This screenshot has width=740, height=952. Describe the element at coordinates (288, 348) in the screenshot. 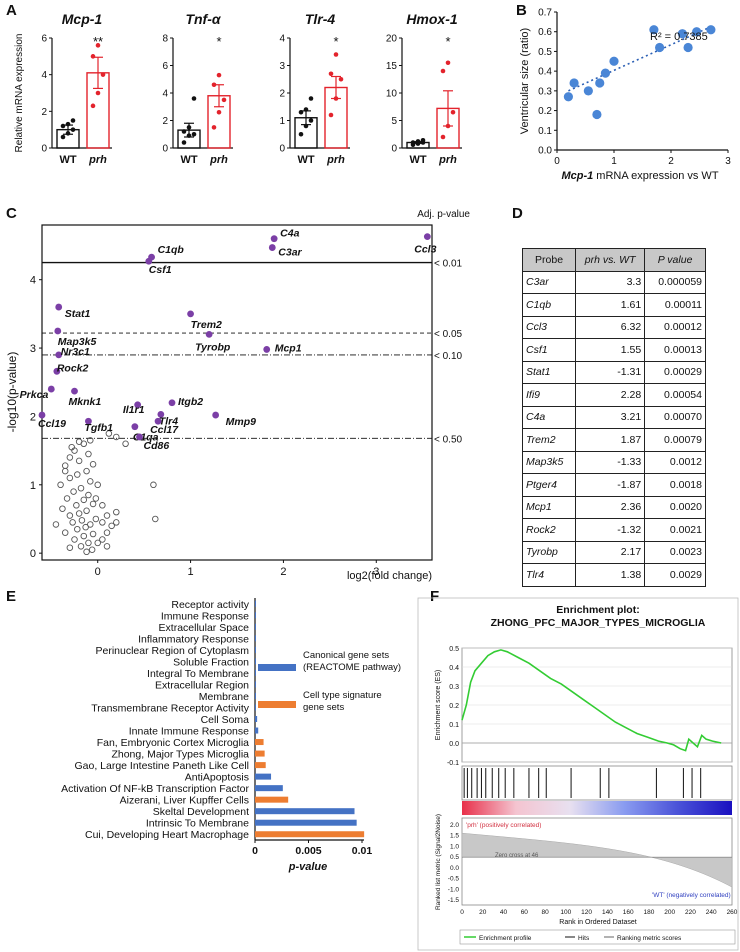

I see `gene-label-mcp1: Mcp1` at that location.